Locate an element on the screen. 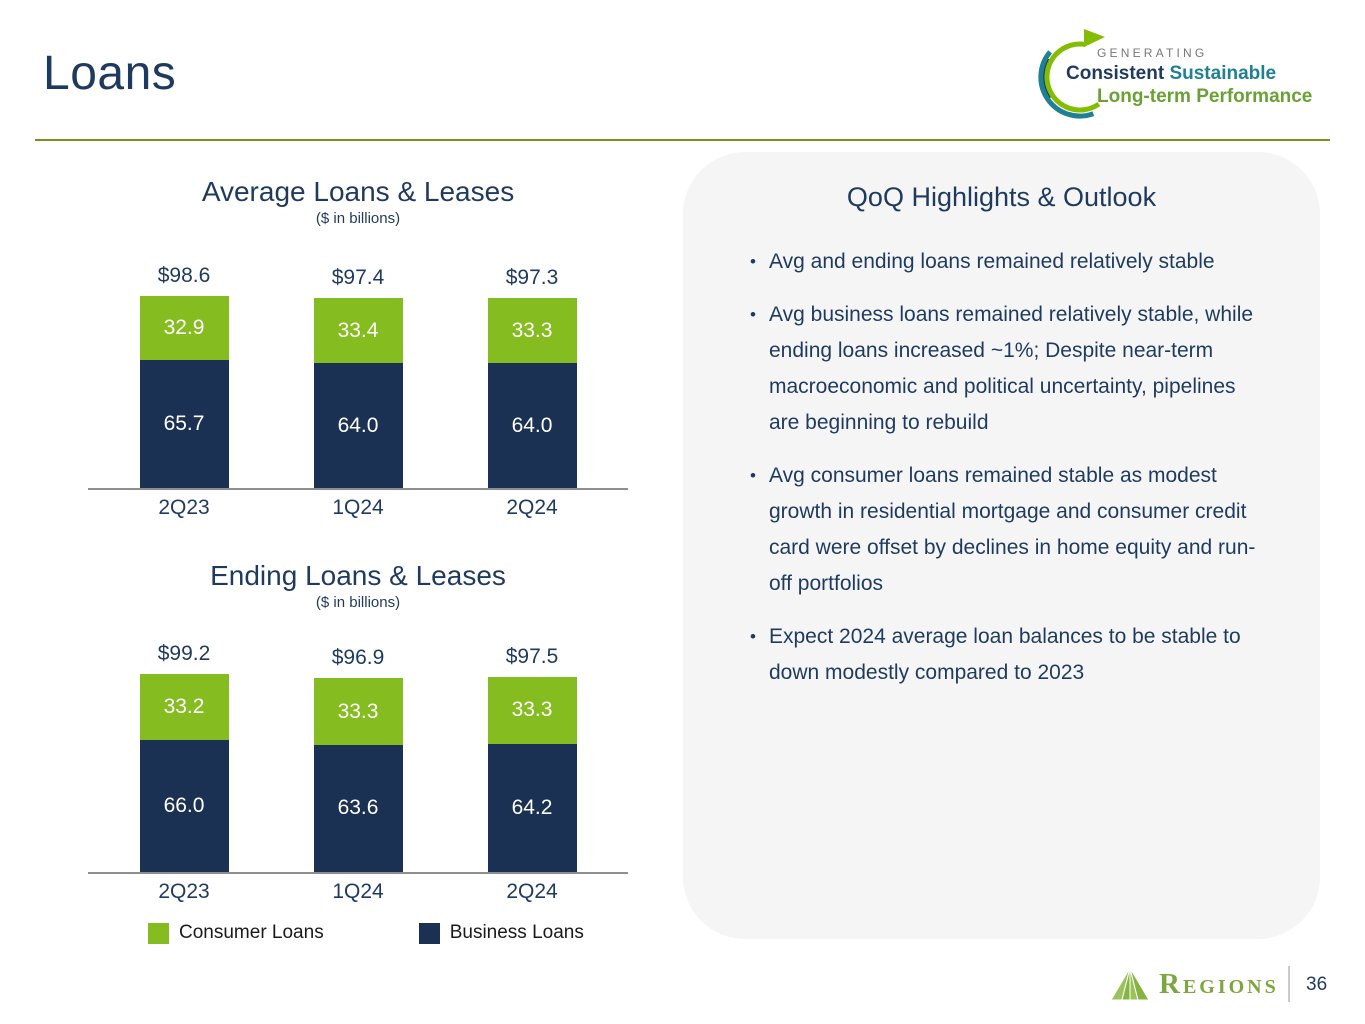 Image resolution: width=1365 pixels, height=1024 pixels. bar-segment-business-loans: 66.0 is located at coordinates (184, 806).